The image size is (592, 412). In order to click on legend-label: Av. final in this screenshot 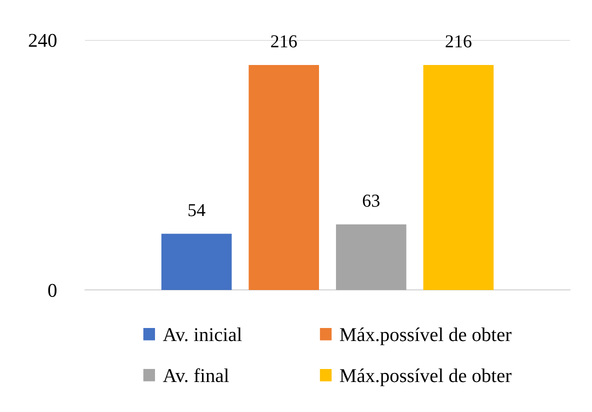, I will do `click(195, 375)`.